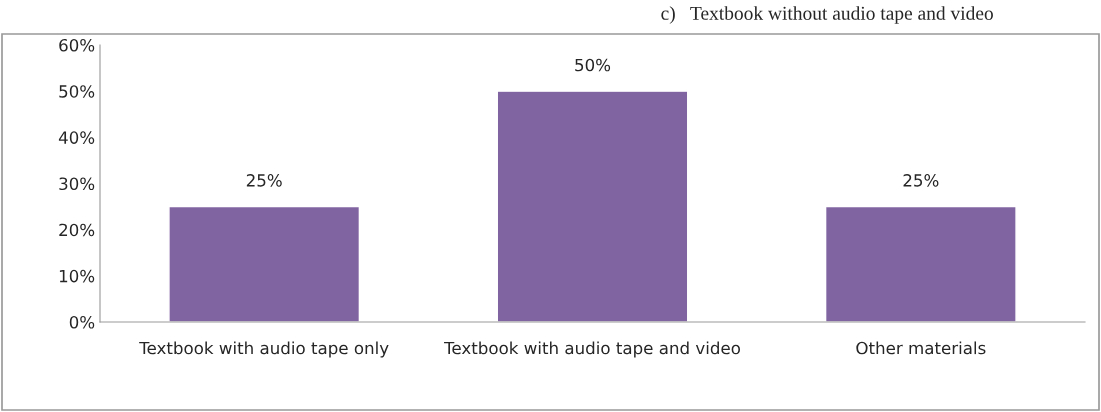 Image resolution: width=1101 pixels, height=412 pixels. I want to click on y-tick-label: 10%, so click(77, 276).